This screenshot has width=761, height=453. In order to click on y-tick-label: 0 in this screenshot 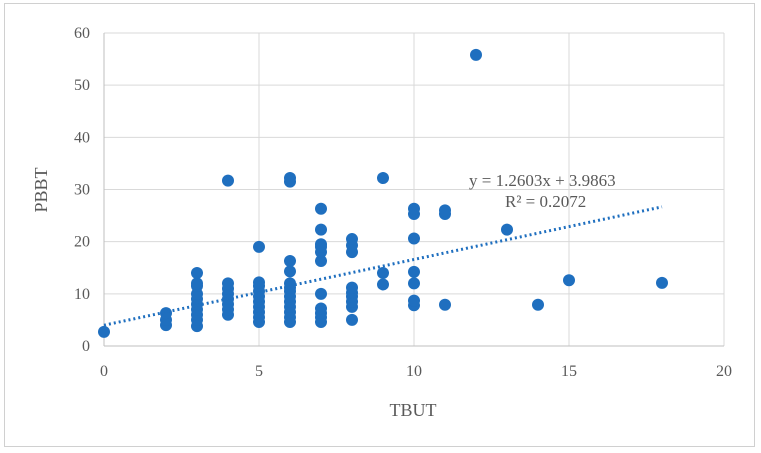, I will do `click(86, 346)`.